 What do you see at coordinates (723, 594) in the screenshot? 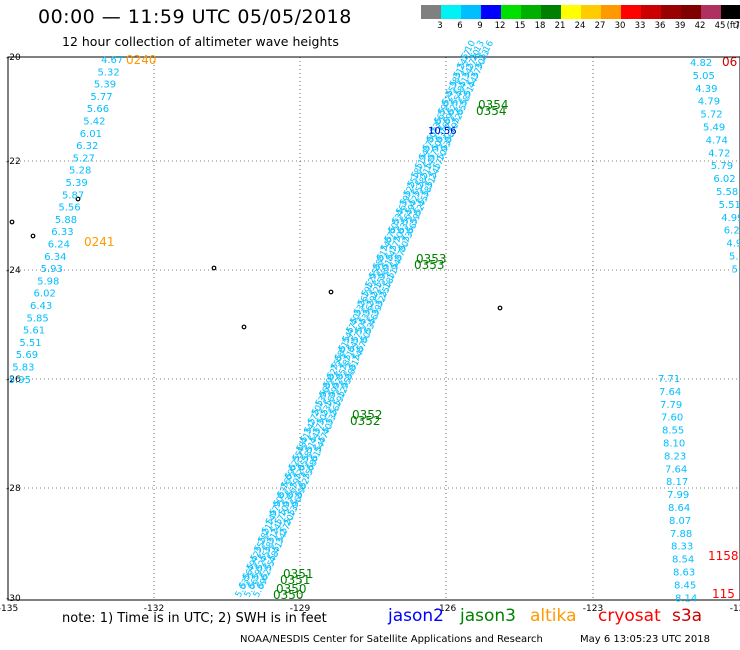
I see `time-label-115: 115` at bounding box center [723, 594].